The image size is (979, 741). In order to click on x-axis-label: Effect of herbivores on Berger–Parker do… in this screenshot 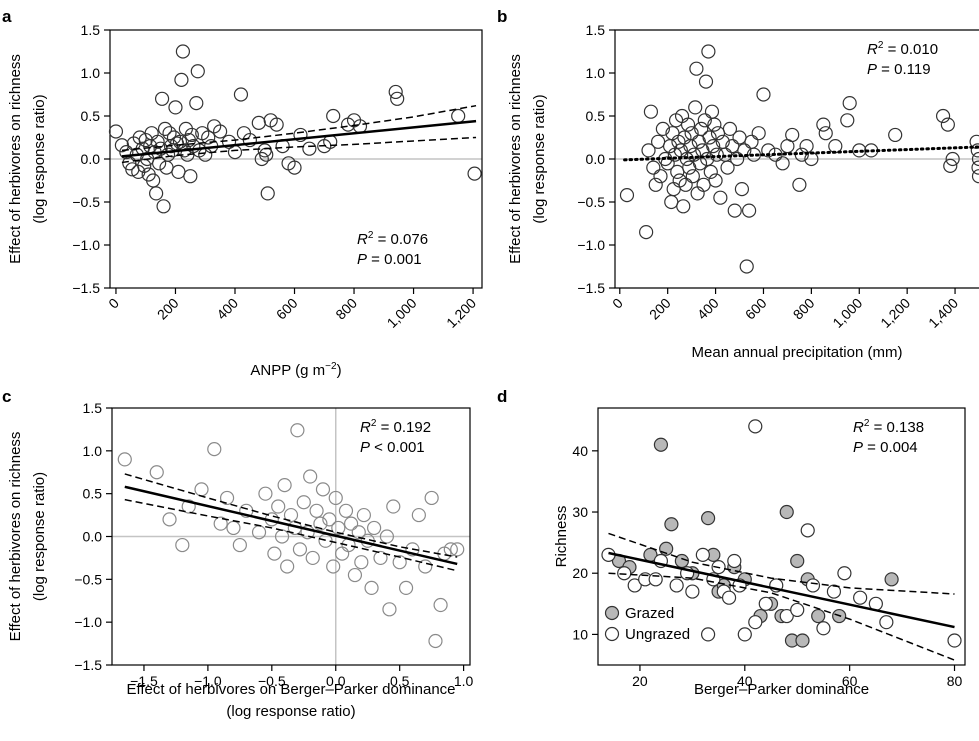, I will do `click(290, 689)`.